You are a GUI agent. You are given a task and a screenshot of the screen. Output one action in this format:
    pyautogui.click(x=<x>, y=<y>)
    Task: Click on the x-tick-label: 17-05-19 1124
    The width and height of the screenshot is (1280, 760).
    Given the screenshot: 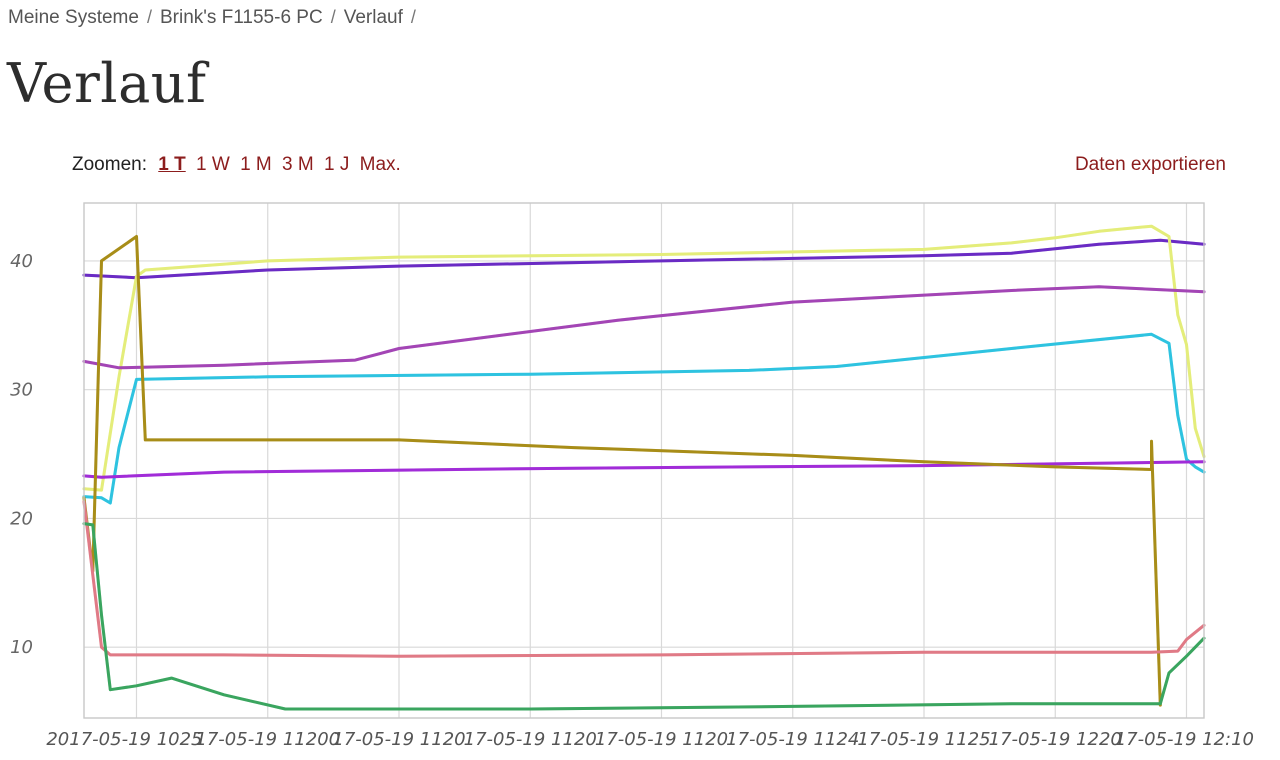 What is the action you would take?
    pyautogui.click(x=792, y=739)
    